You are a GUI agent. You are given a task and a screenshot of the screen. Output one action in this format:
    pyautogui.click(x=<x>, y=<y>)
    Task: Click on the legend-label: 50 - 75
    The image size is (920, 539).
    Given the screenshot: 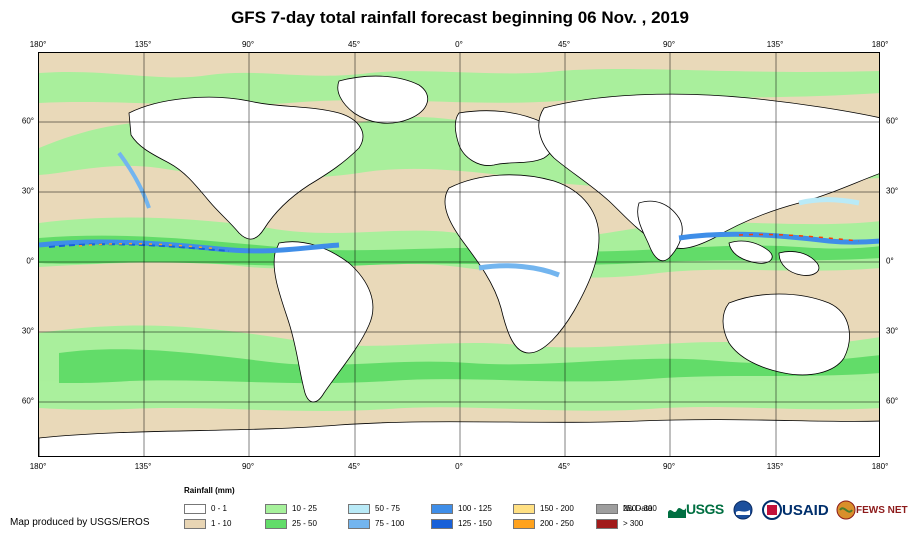 What is the action you would take?
    pyautogui.click(x=387, y=508)
    